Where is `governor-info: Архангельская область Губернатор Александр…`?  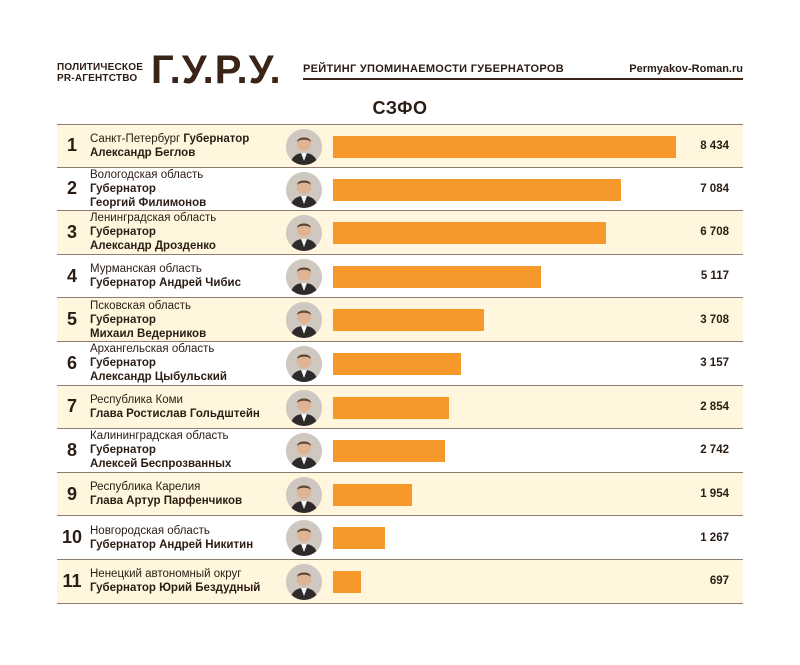 governor-info: Архангельская область Губернатор Александр… is located at coordinates (190, 363).